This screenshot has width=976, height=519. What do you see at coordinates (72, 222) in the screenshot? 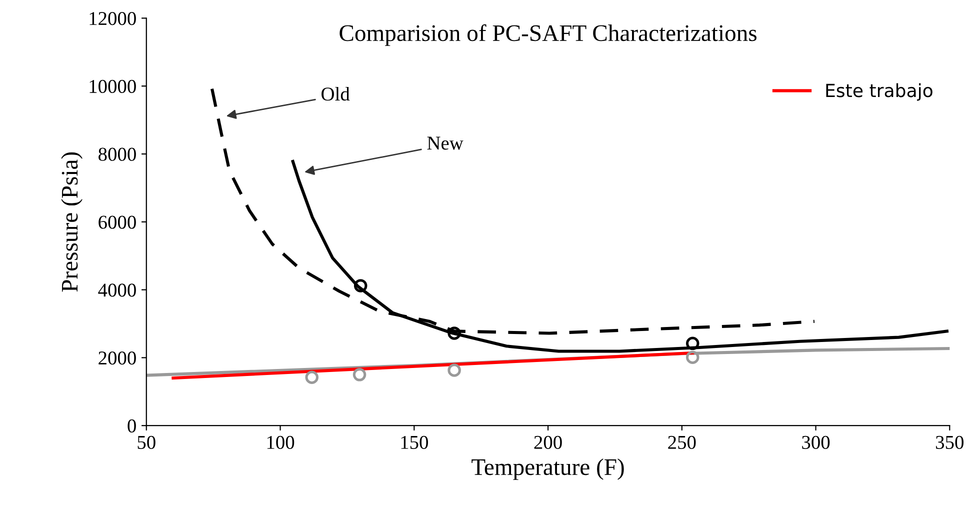
I see `y-axis-title: Pressure (Psia)` at bounding box center [72, 222].